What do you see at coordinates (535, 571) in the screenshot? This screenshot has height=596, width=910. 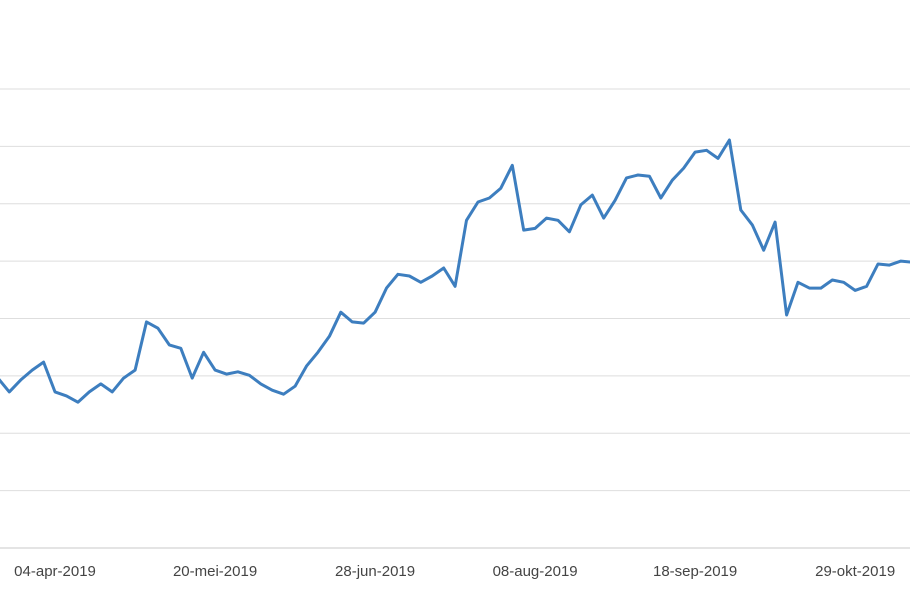 I see `x-tick-label: 08-aug-2019` at bounding box center [535, 571].